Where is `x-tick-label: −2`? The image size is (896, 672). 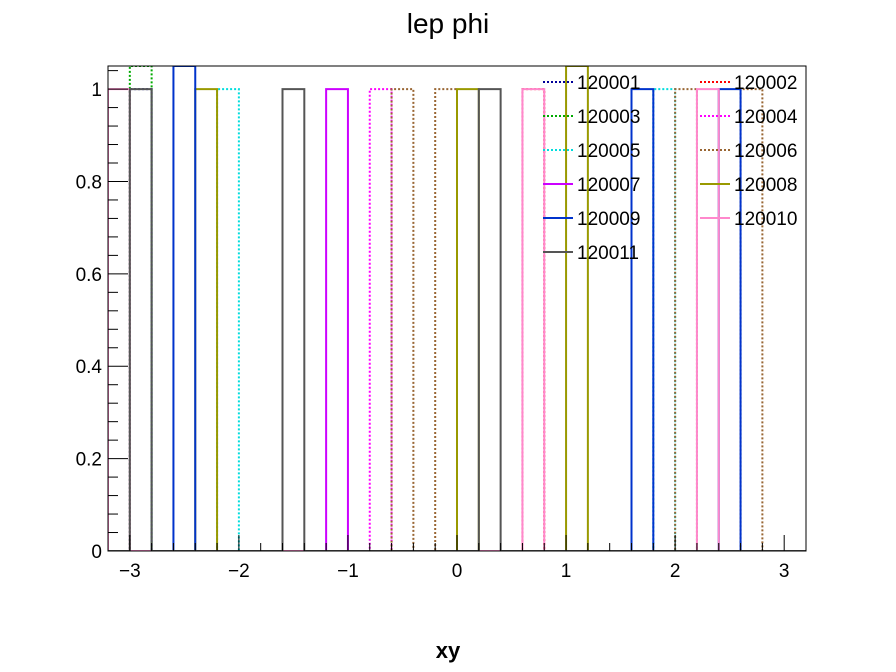
x-tick-label: −2 is located at coordinates (239, 571).